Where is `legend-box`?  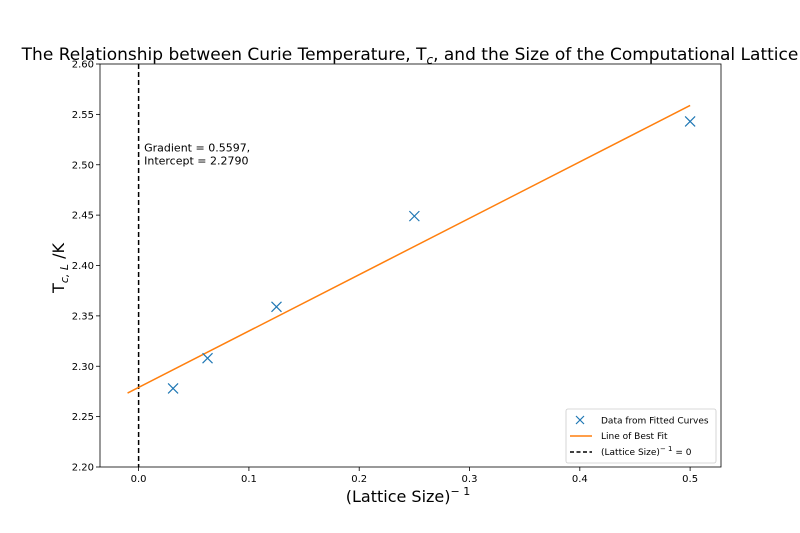
legend-box is located at coordinates (641, 436).